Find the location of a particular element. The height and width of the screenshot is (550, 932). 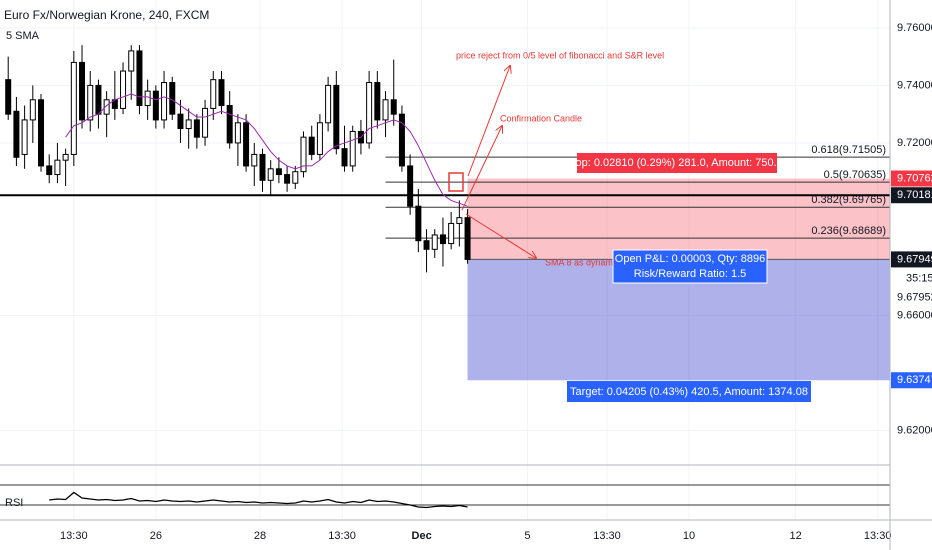

annotation: Confirmation Candle is located at coordinates (541, 118).